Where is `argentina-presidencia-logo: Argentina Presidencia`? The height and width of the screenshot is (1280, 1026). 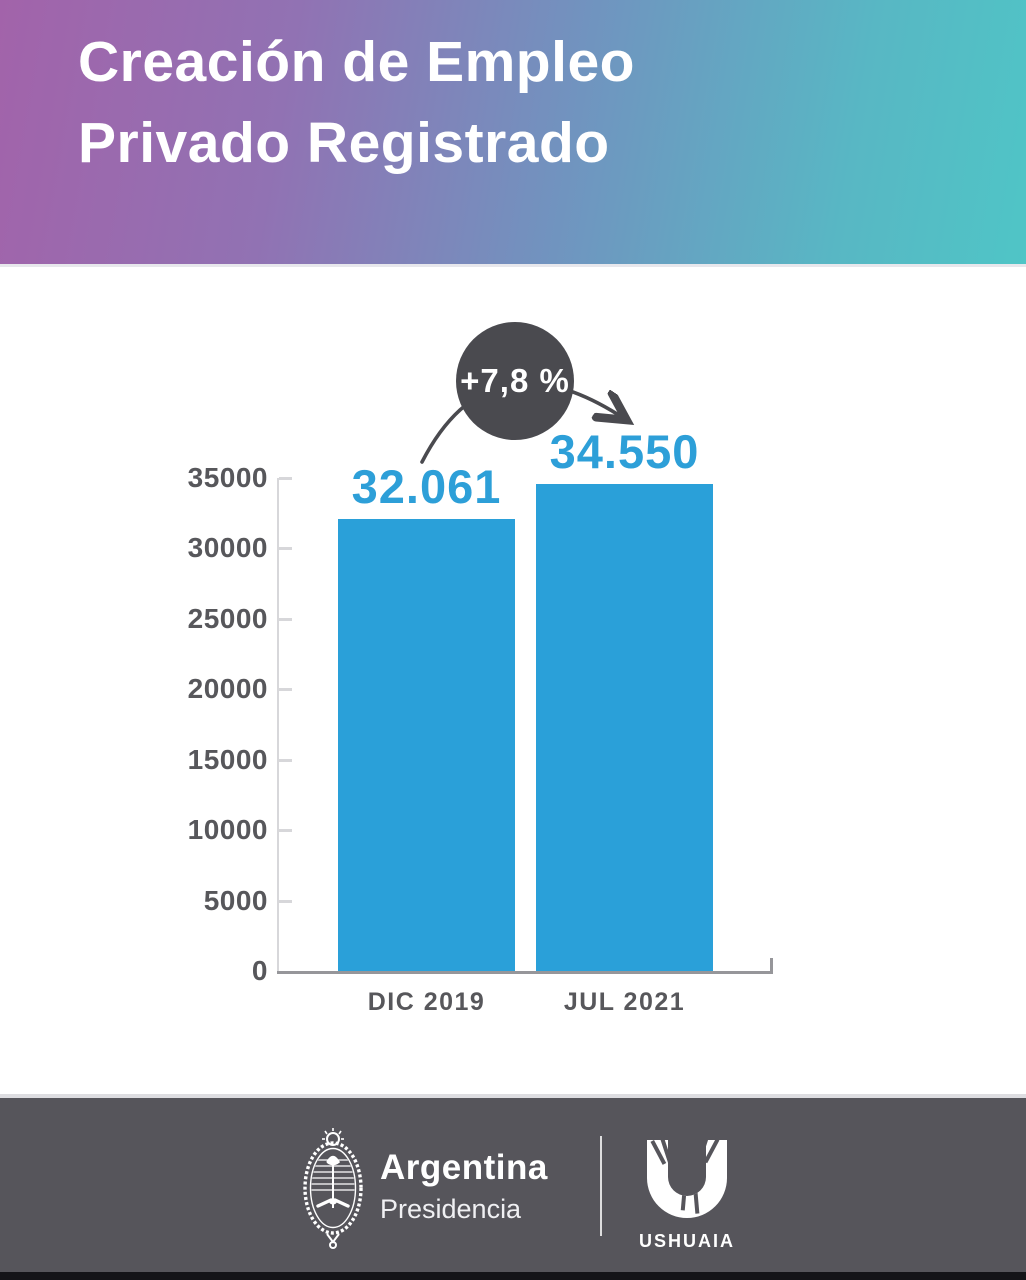
argentina-presidencia-logo: Argentina Presidencia is located at coordinates (464, 1187).